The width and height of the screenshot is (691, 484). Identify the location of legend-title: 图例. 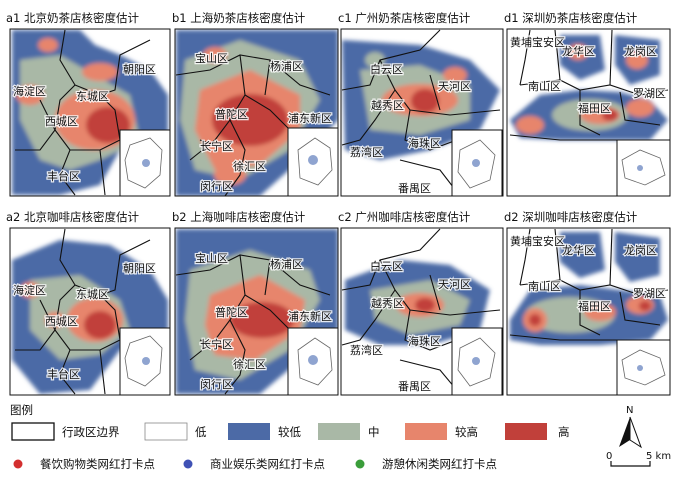
(21, 410).